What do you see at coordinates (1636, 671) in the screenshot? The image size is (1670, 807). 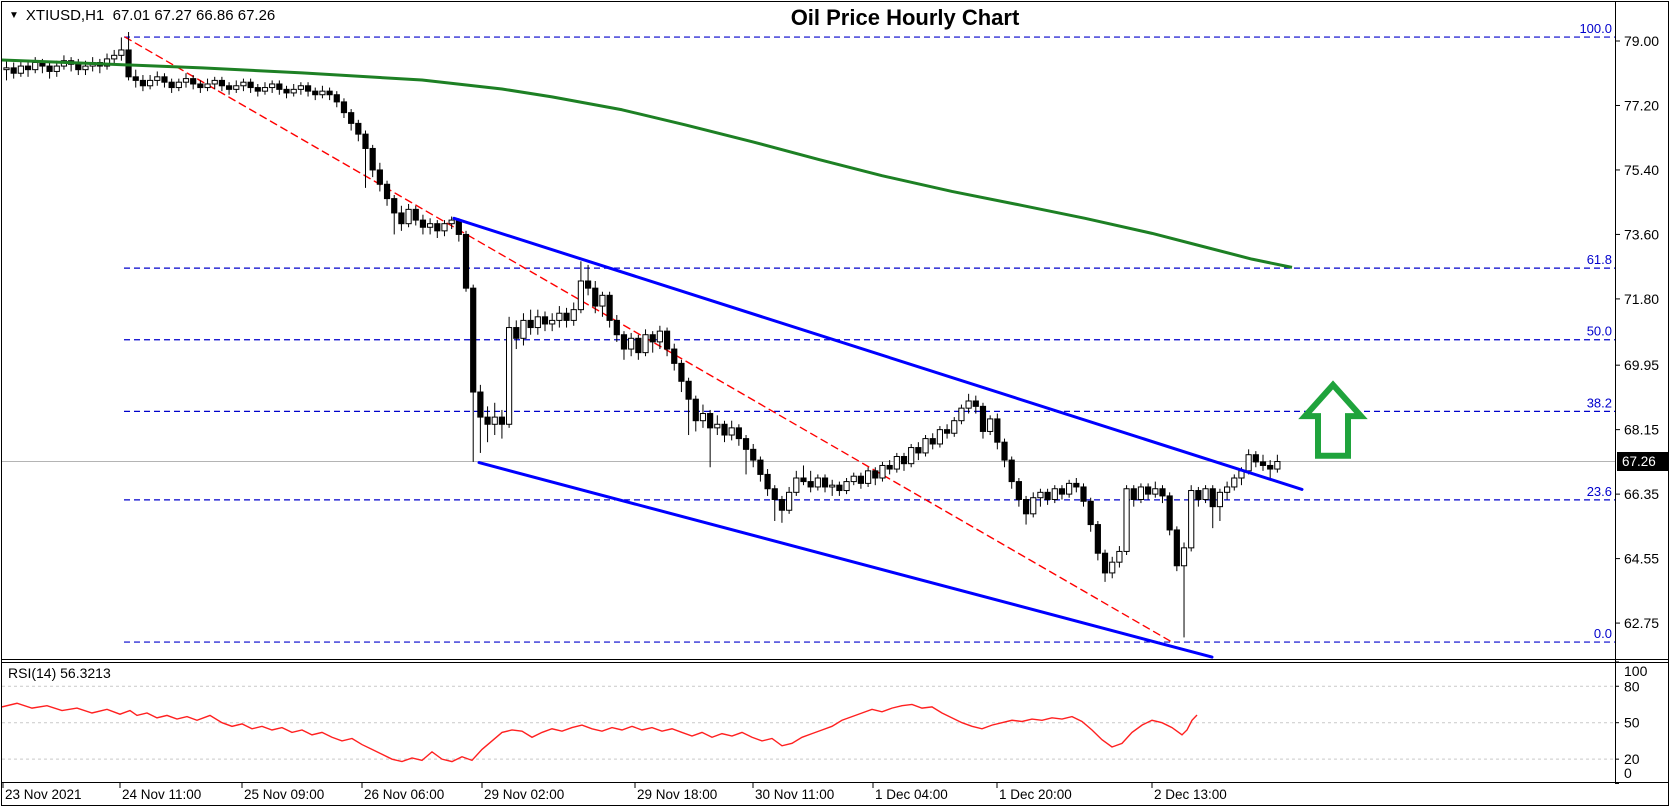 I see `rsi-tick-label: 100` at bounding box center [1636, 671].